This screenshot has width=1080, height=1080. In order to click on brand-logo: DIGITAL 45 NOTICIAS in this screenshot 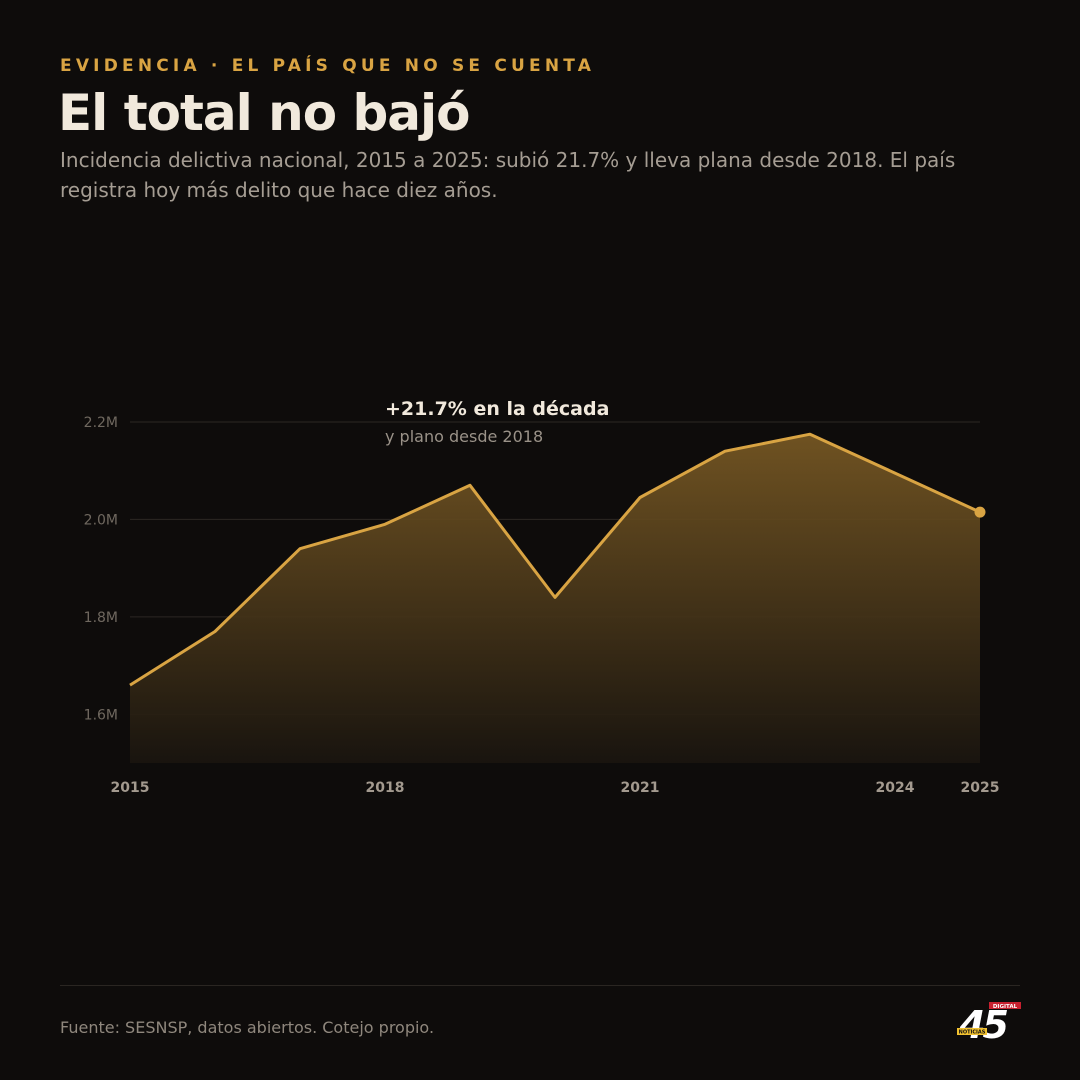, I will do `click(989, 1024)`.